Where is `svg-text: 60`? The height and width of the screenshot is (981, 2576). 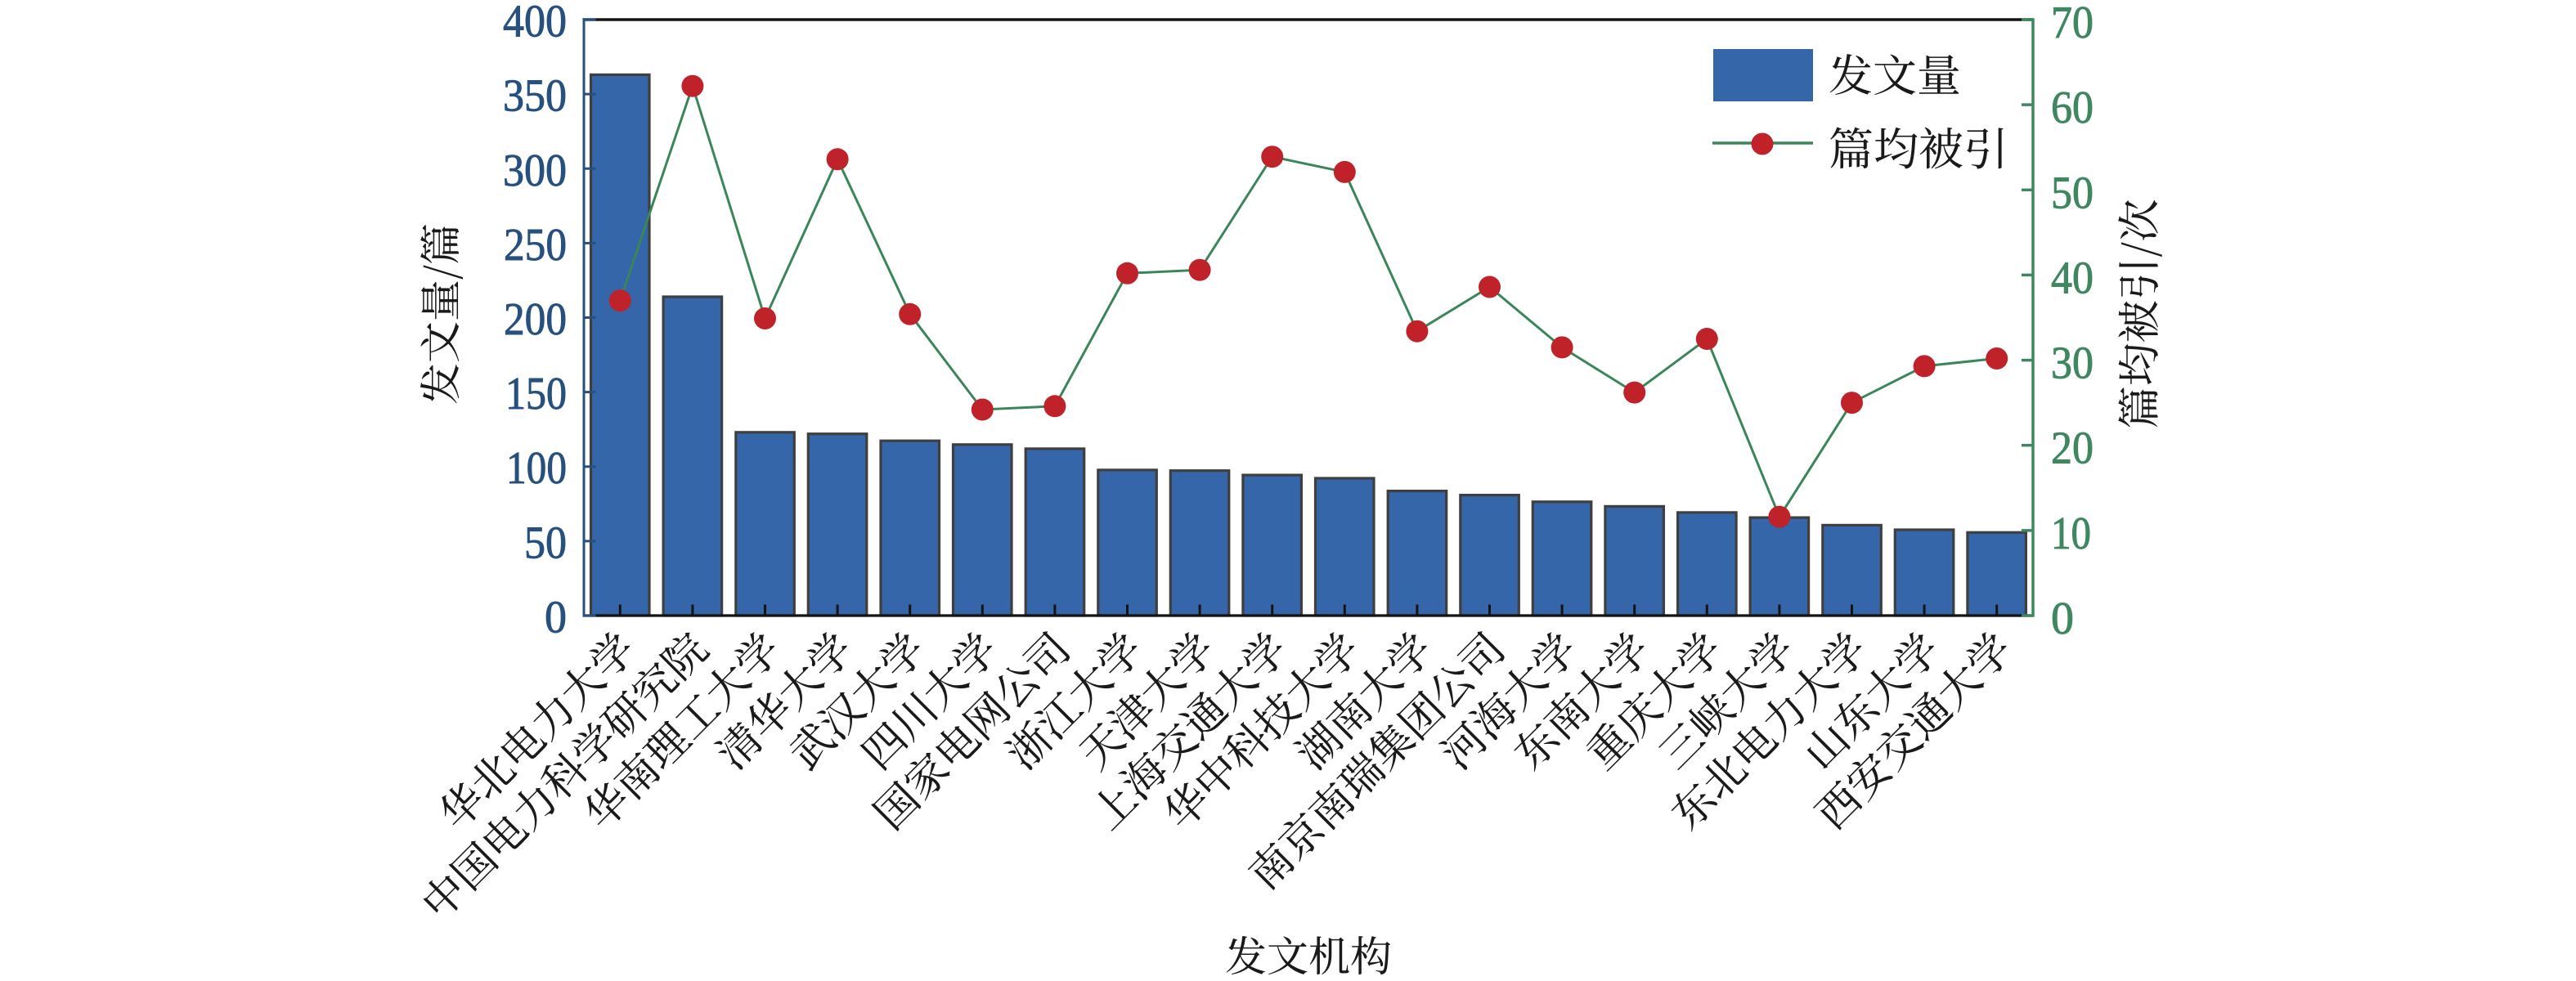 svg-text: 60 is located at coordinates (2073, 108).